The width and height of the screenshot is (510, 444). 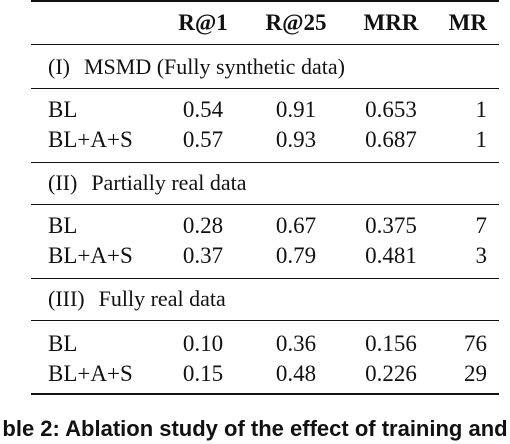 I want to click on col-header-r1: R@1, so click(x=203, y=22).